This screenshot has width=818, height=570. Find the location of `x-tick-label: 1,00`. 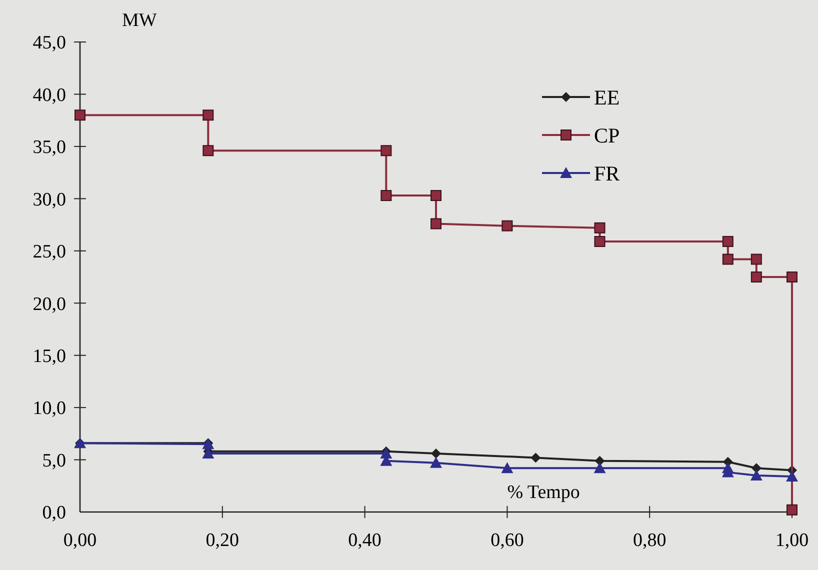

x-tick-label: 1,00 is located at coordinates (792, 540).